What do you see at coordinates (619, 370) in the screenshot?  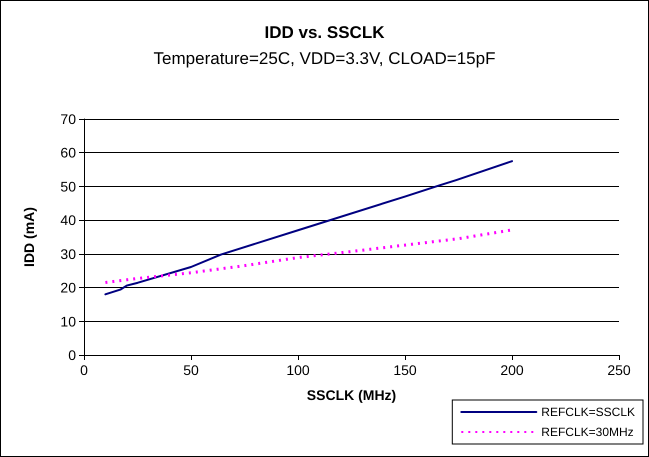 I see `x-tick-label: 250` at bounding box center [619, 370].